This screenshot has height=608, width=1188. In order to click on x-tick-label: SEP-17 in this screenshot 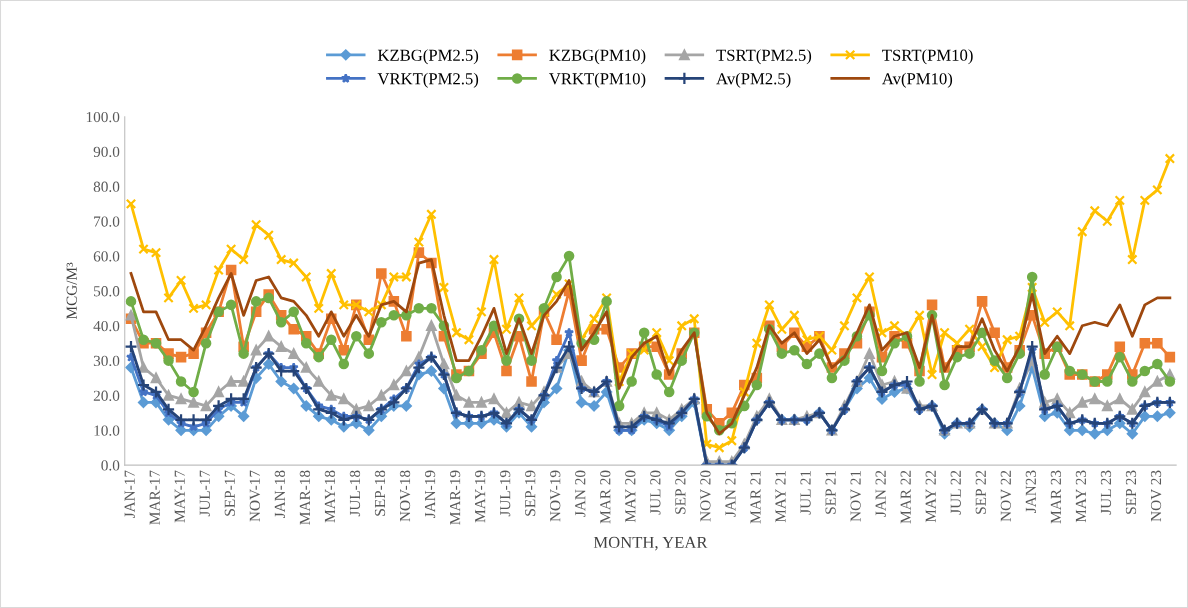, I will do `click(229, 493)`.